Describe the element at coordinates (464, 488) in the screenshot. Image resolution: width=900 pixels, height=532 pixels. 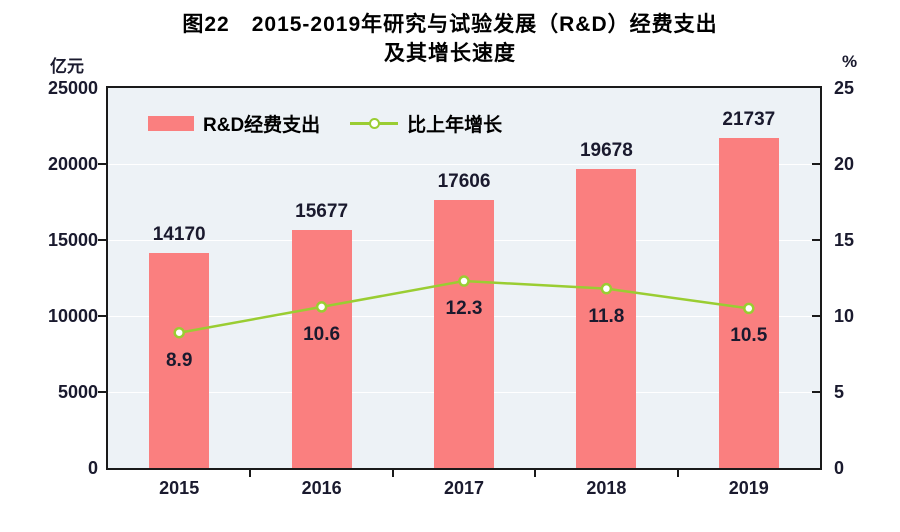
I see `x-axis-label-2017: 2017` at that location.